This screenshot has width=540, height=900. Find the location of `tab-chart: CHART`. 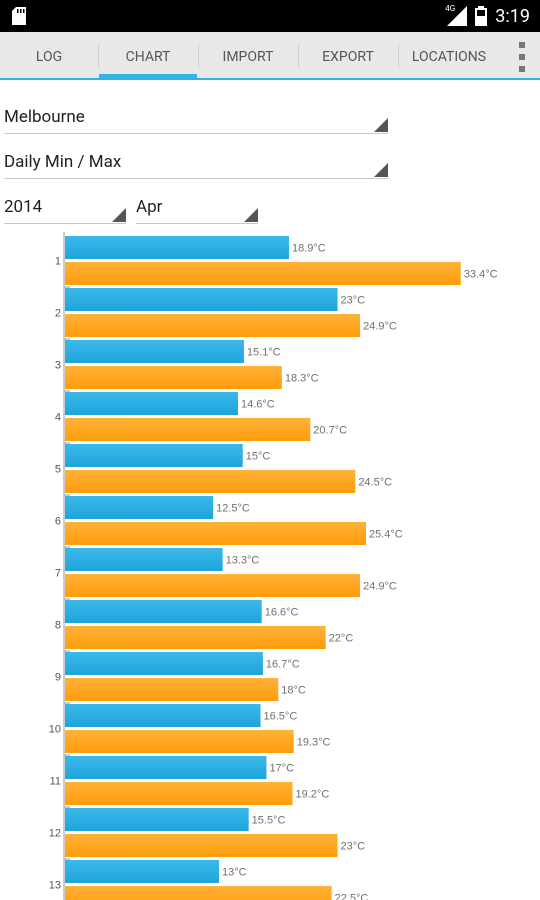

tab-chart: CHART is located at coordinates (148, 56).